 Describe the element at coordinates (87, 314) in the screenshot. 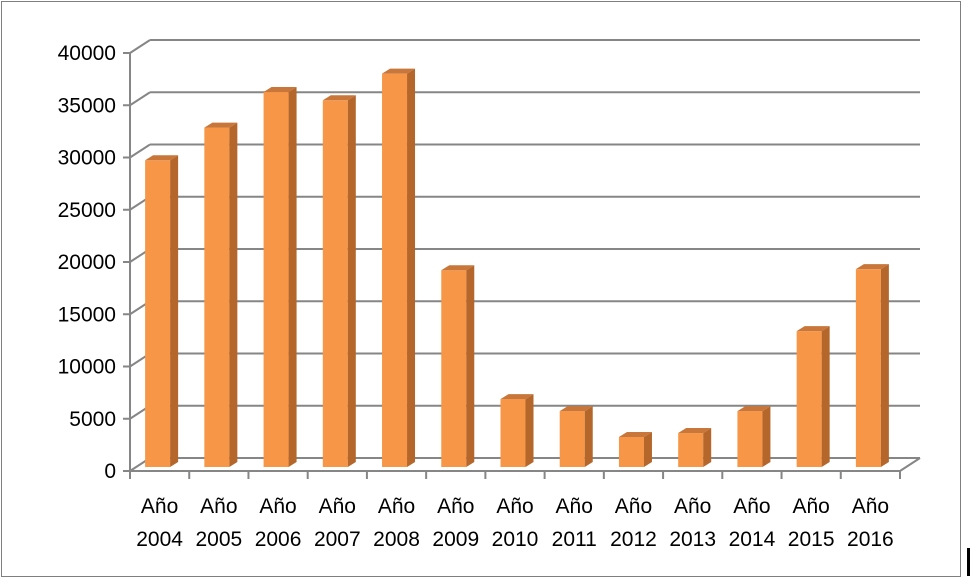

I see `y-tick-label: 15000` at that location.